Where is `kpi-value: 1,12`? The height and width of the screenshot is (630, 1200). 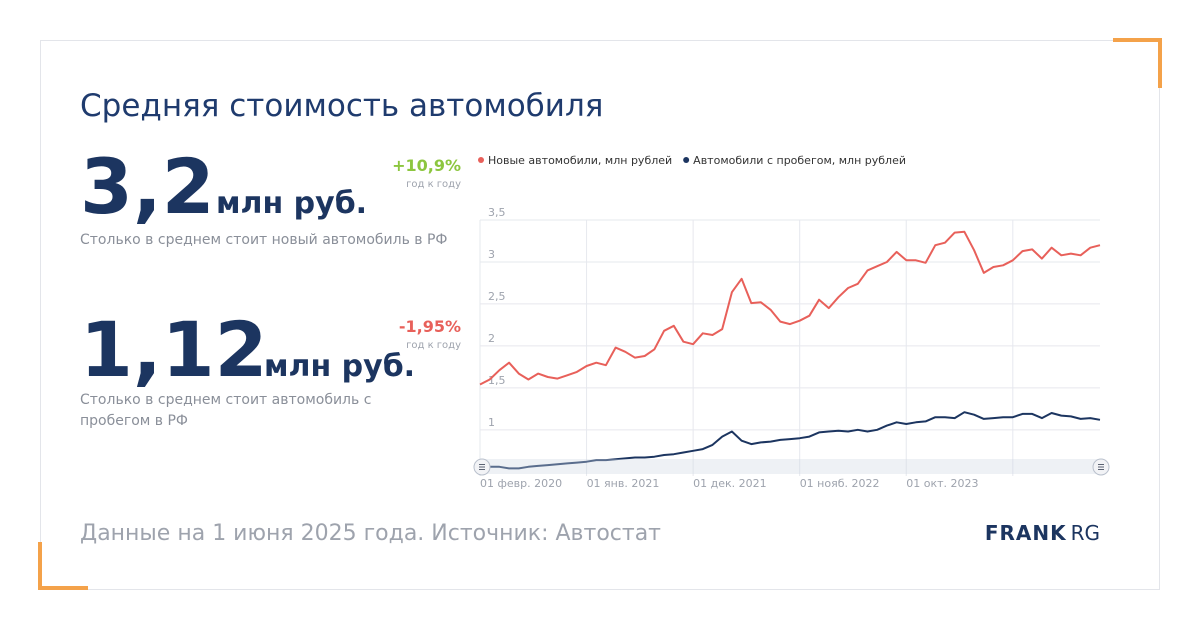 kpi-value: 1,12 is located at coordinates (174, 349).